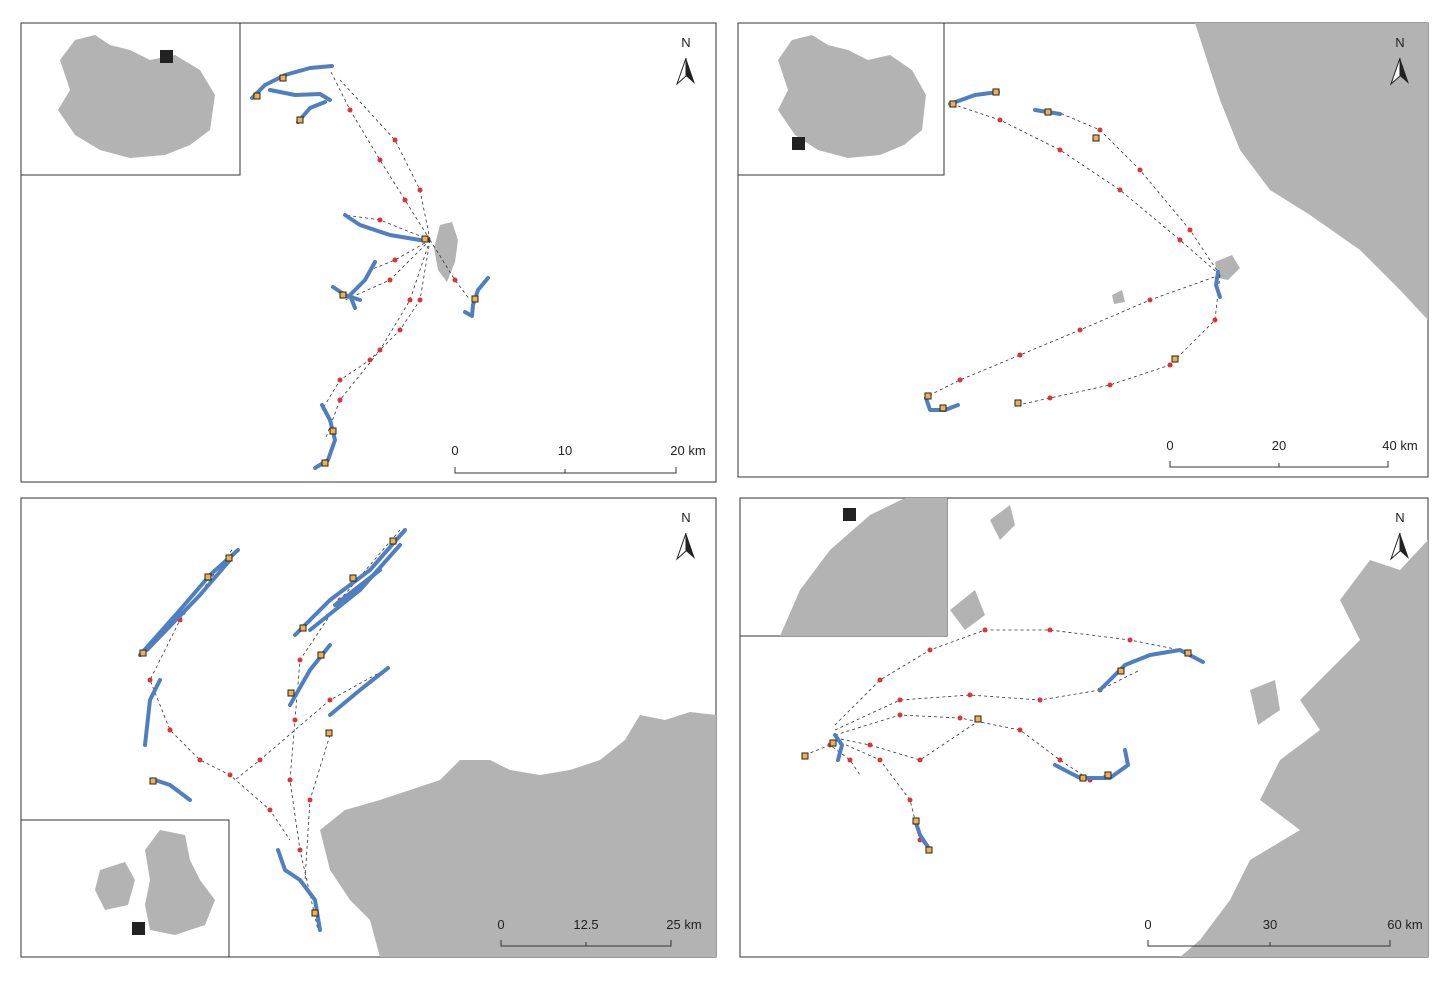 This screenshot has height=985, width=1444. Describe the element at coordinates (1279, 445) in the screenshot. I see `scale-label: 20` at that location.